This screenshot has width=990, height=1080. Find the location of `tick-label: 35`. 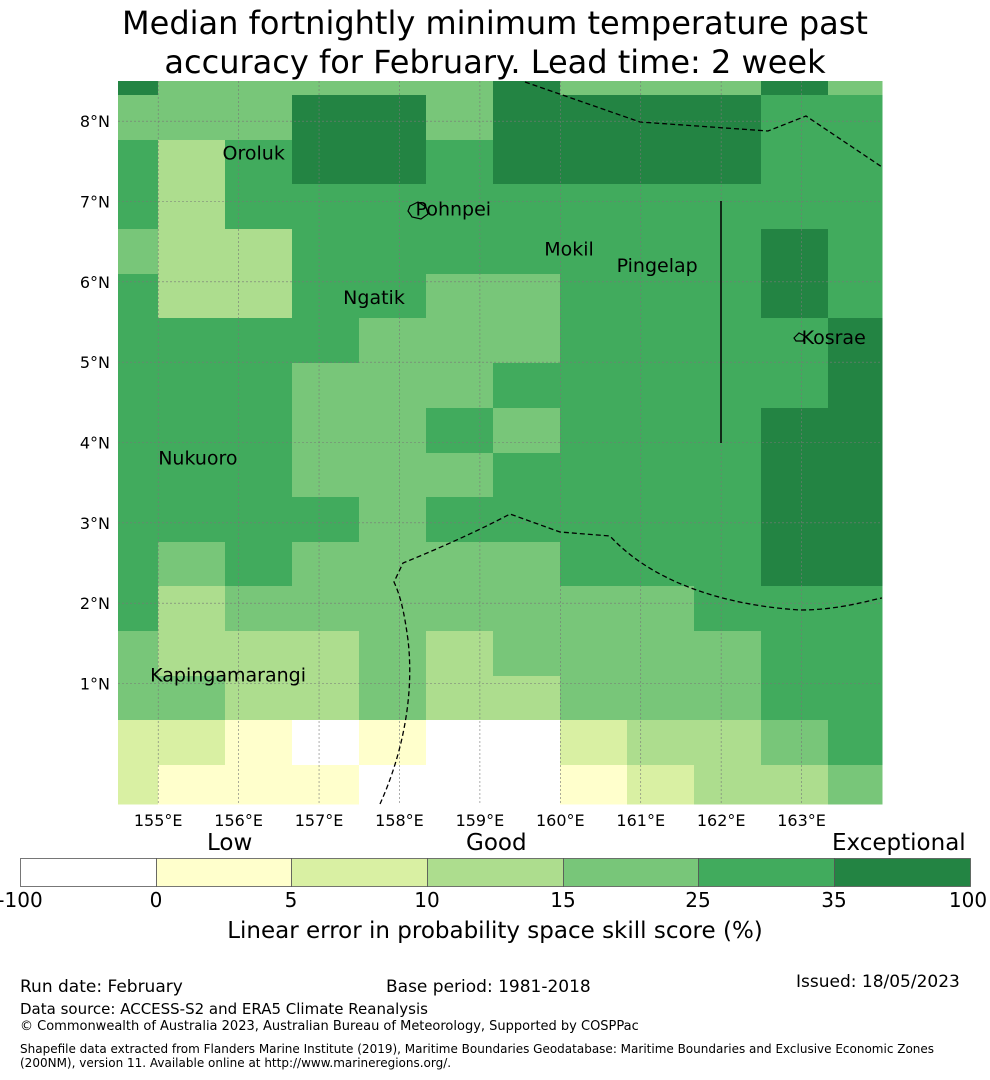

tick-label: 35 is located at coordinates (834, 900).